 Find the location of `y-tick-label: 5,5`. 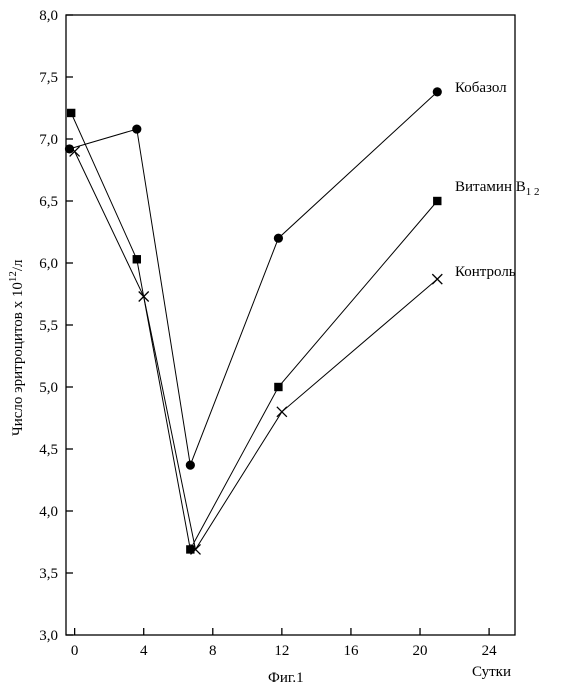

y-tick-label: 5,5 is located at coordinates (48, 326).